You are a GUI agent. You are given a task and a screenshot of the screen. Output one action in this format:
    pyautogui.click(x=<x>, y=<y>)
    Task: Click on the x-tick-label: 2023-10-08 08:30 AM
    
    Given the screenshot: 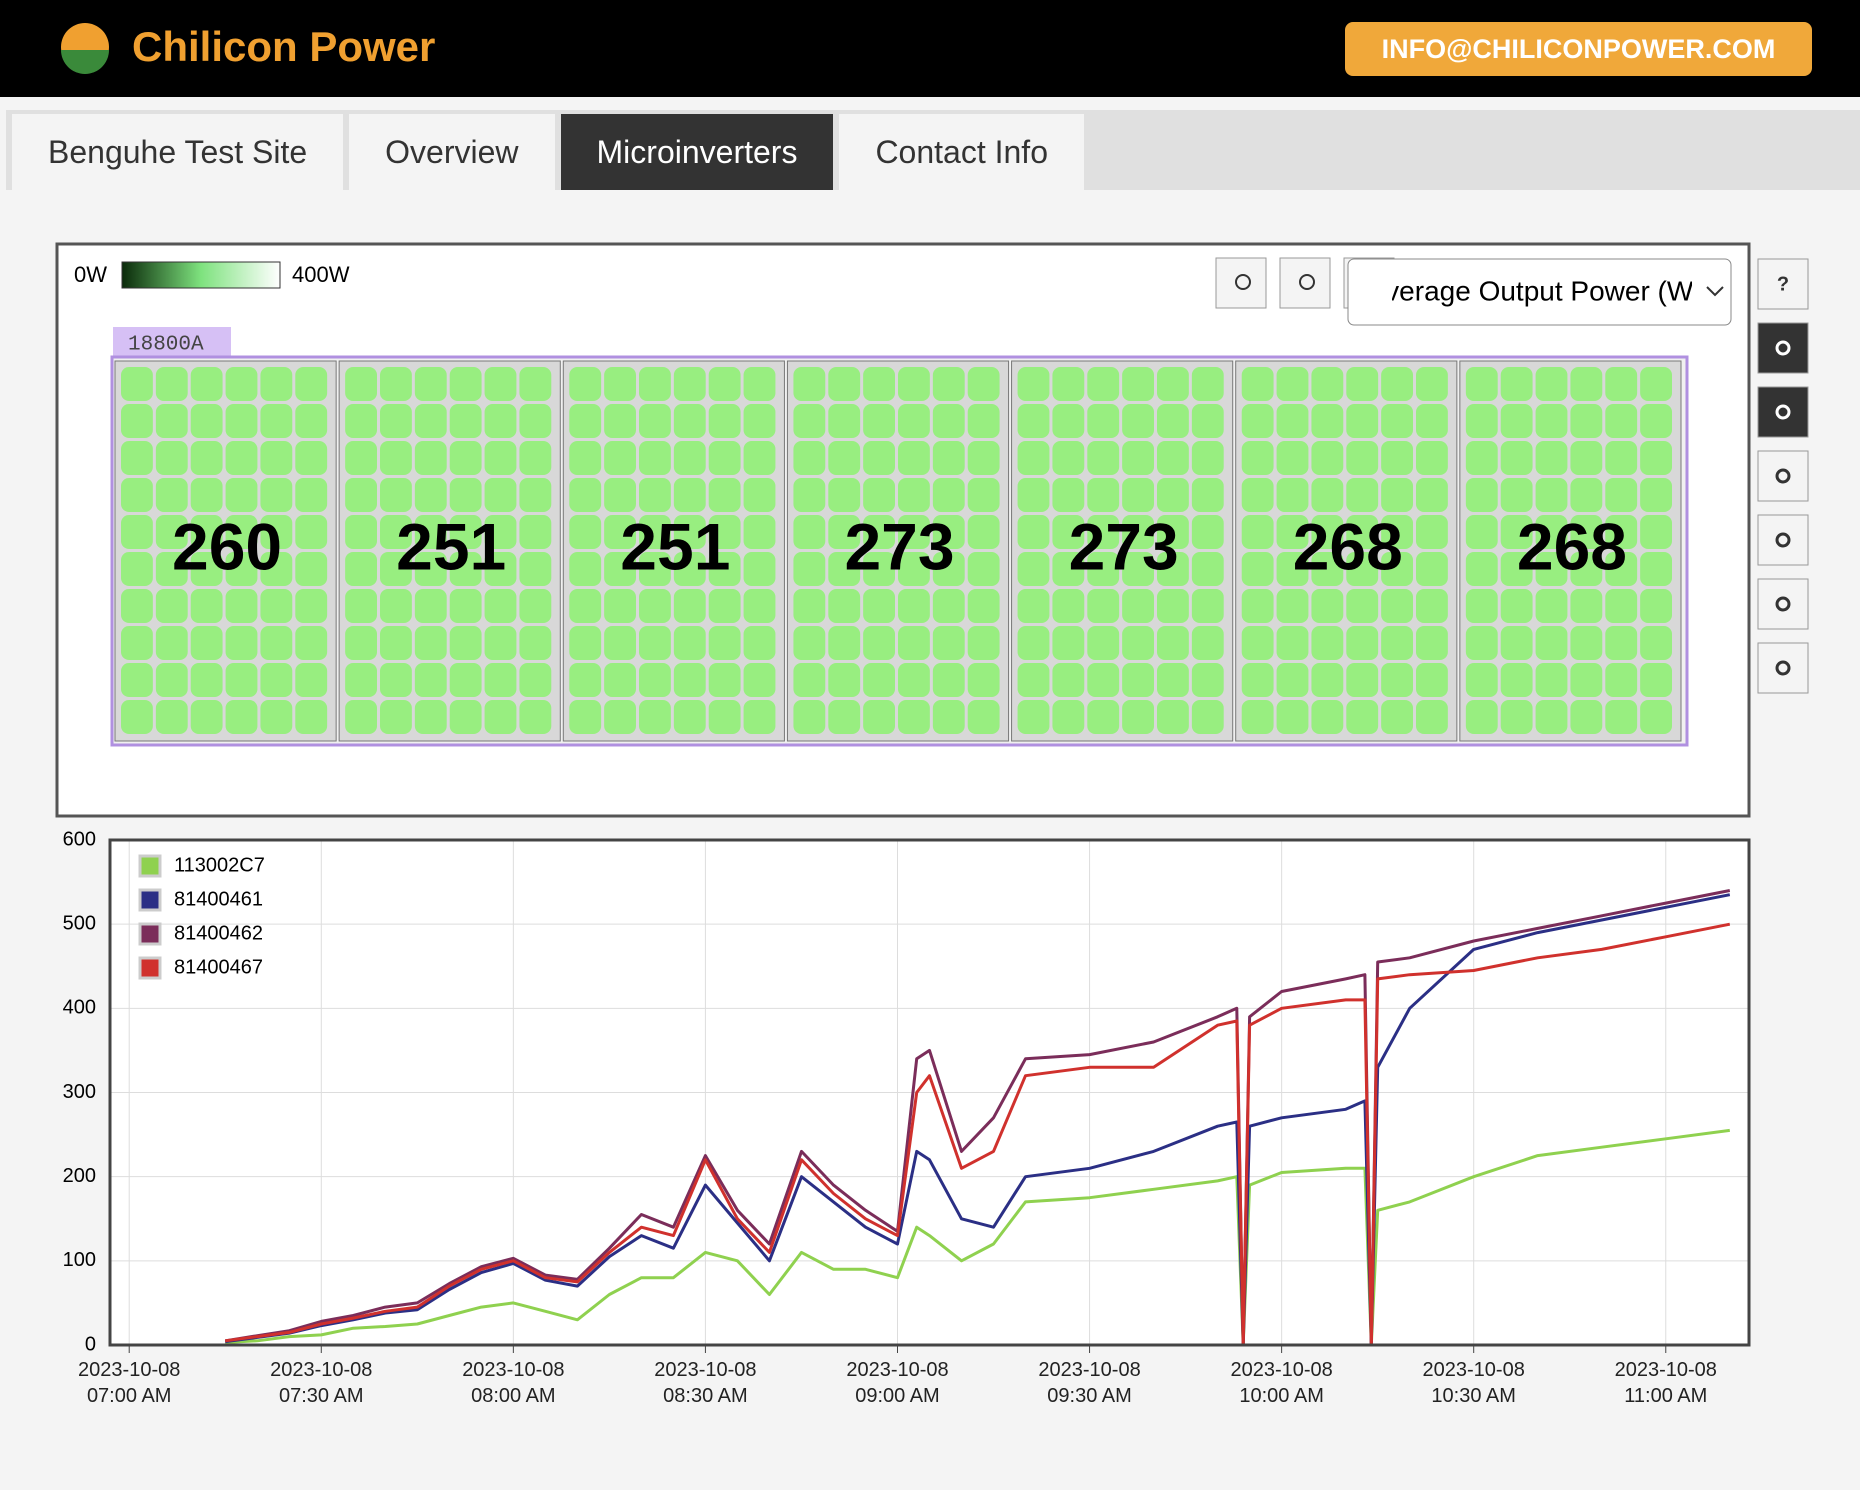 What is the action you would take?
    pyautogui.click(x=705, y=1383)
    